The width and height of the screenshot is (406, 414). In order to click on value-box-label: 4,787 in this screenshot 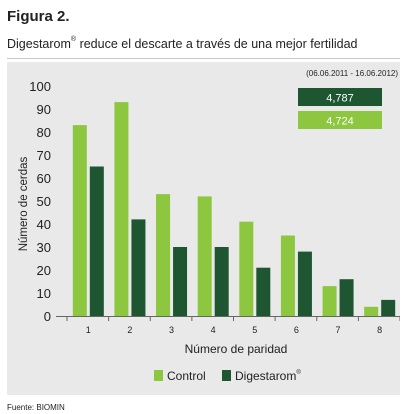, I will do `click(340, 99)`.